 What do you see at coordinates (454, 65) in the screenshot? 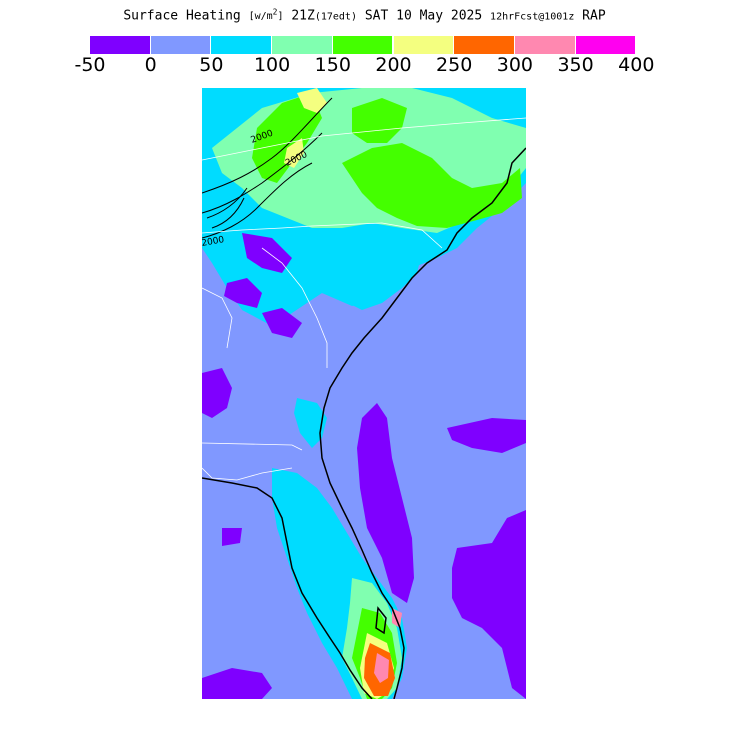
I see `legend-tick-label-6: 250` at bounding box center [454, 65].